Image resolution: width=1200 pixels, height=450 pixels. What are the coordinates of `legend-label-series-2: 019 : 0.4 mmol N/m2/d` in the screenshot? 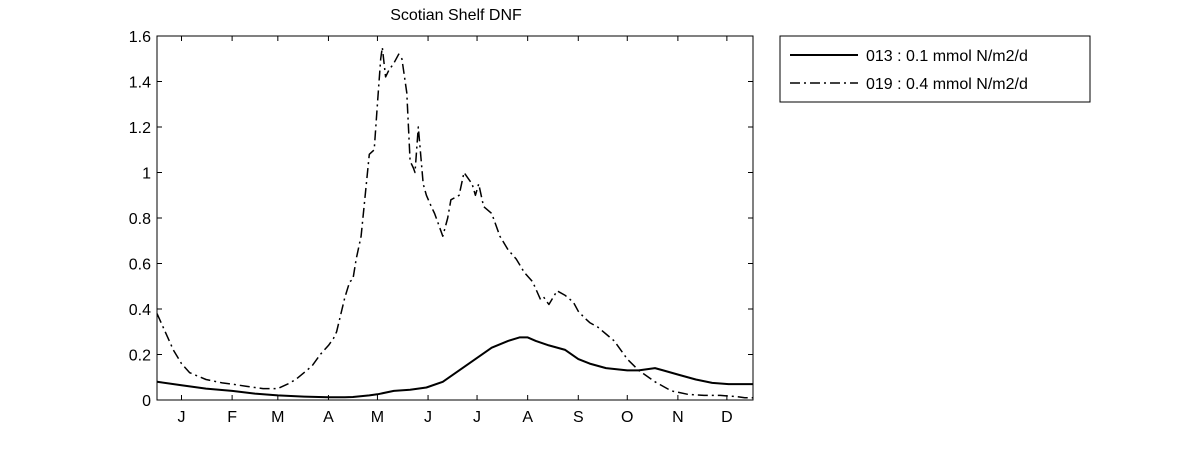 It's located at (947, 84).